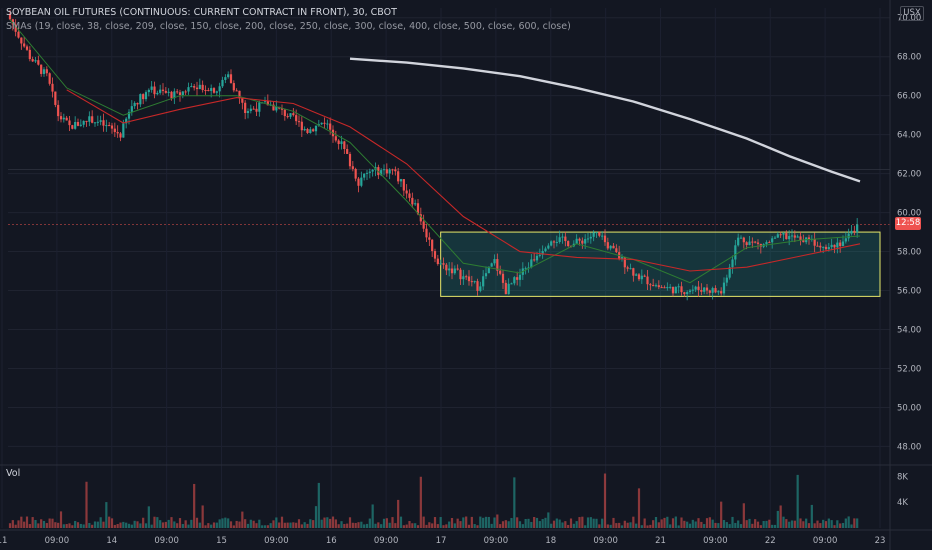 The height and width of the screenshot is (550, 932). What do you see at coordinates (909, 175) in the screenshot?
I see `price-tick-label: 62.00` at bounding box center [909, 175].